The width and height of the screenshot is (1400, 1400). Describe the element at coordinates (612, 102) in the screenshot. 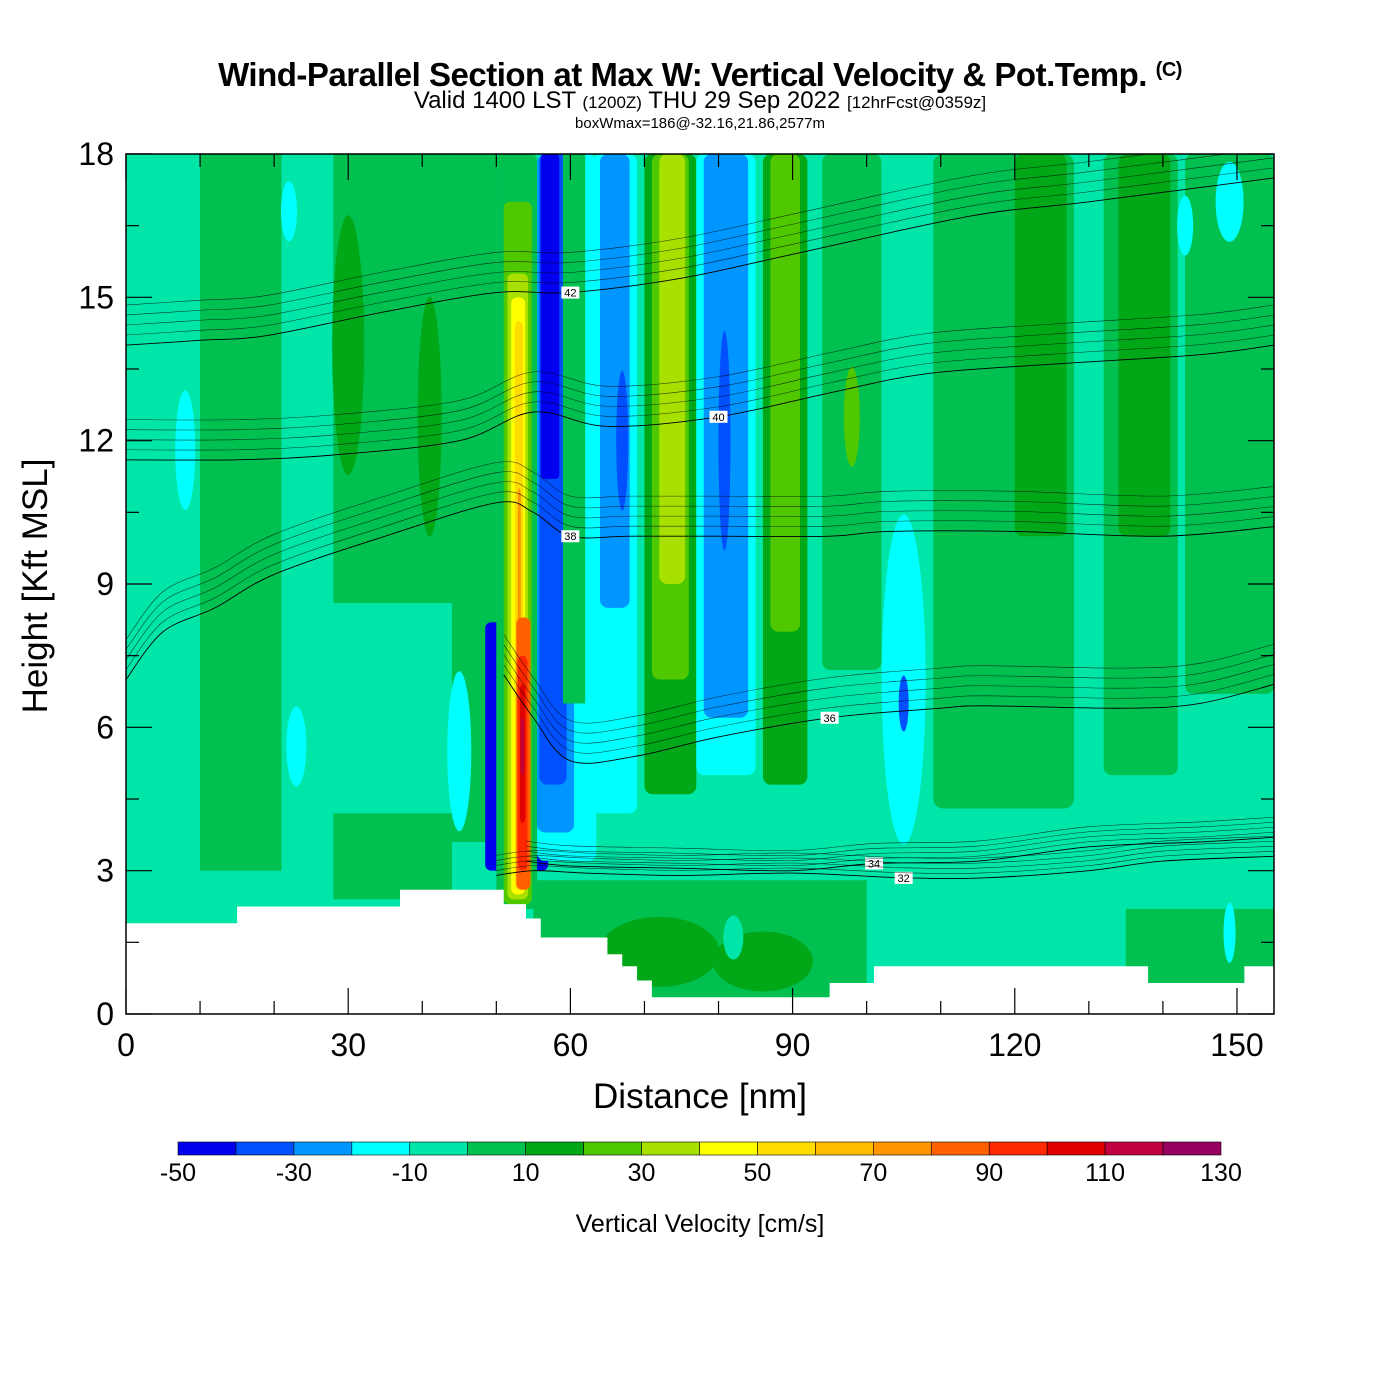

I see `valid-utc: (1200Z)` at that location.